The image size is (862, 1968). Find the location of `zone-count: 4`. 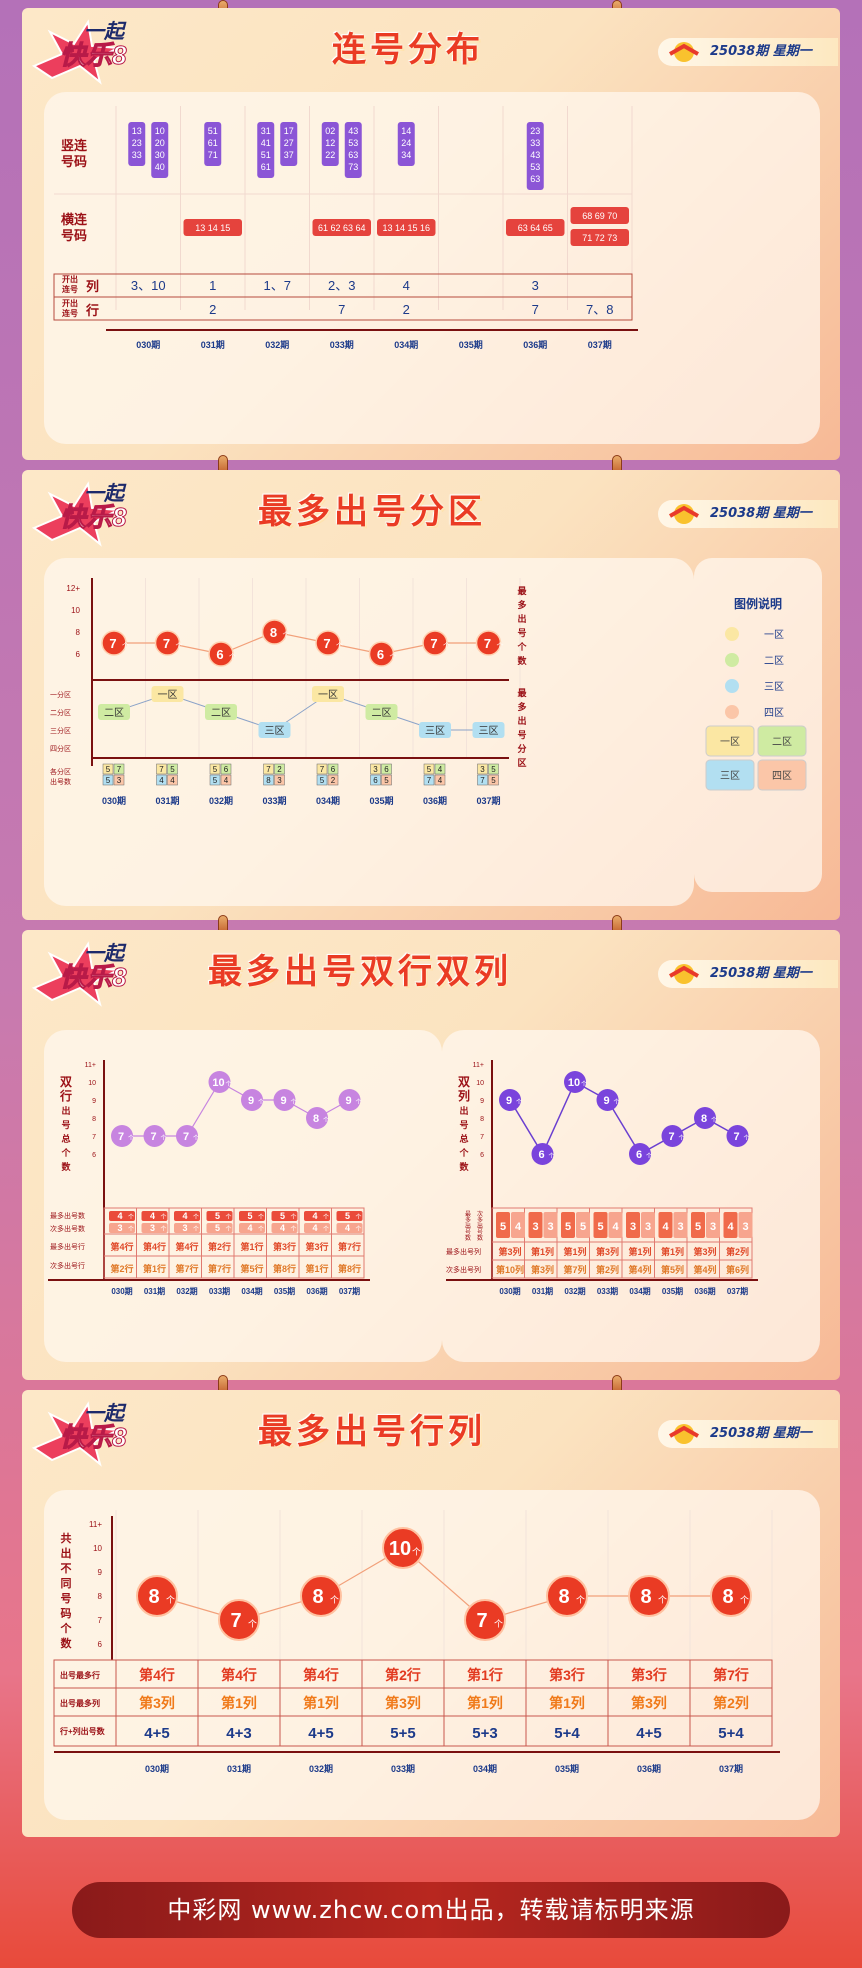

zone-count: 4 is located at coordinates (440, 769).